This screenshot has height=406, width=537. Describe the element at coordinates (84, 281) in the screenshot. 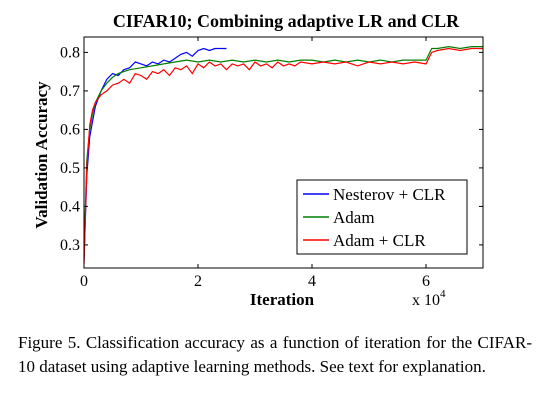

I see `x-tick-label-0: 0` at that location.